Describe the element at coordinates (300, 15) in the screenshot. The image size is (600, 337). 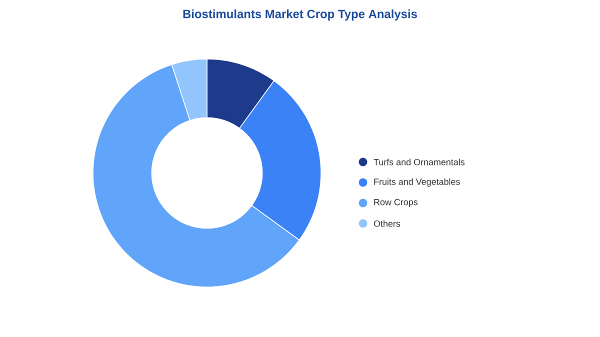
I see `chart-title: Biostimulants Market Crop Type Analysis` at that location.